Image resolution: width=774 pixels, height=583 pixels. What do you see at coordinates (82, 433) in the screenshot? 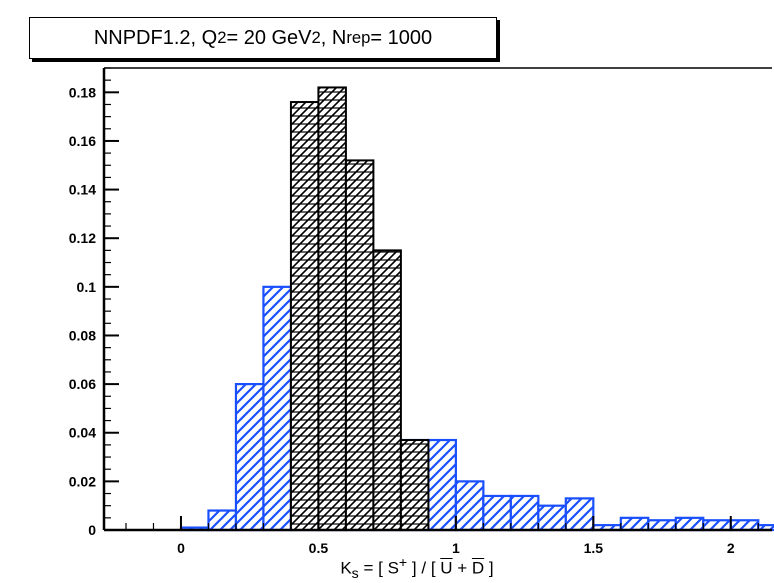
I see `y-tick-label: 0.04` at bounding box center [82, 433].